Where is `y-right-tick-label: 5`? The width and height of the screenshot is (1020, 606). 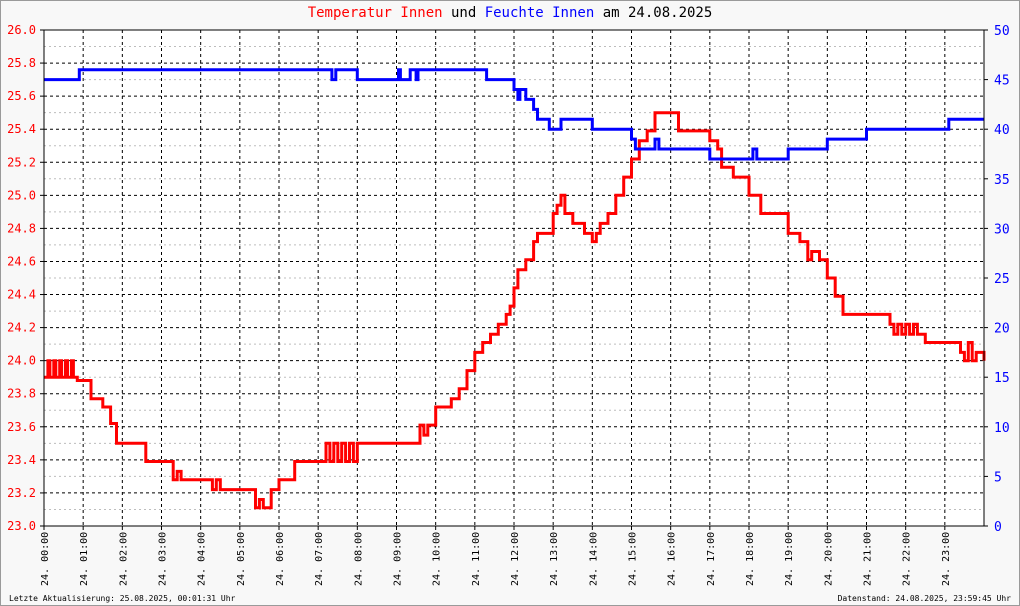
y-right-tick-label: 5 is located at coordinates (998, 477).